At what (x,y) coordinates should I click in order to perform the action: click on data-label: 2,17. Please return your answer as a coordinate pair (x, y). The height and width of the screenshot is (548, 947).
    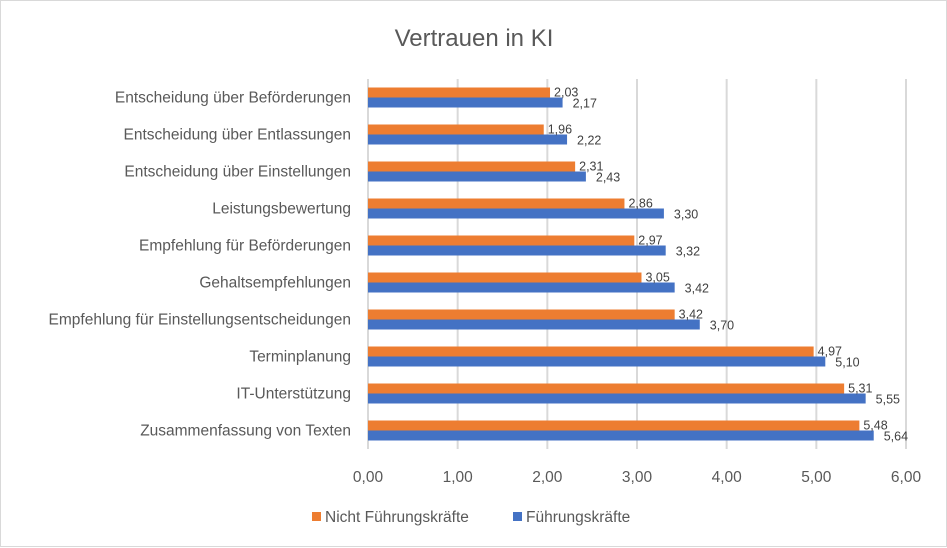
    Looking at the image, I should click on (585, 104).